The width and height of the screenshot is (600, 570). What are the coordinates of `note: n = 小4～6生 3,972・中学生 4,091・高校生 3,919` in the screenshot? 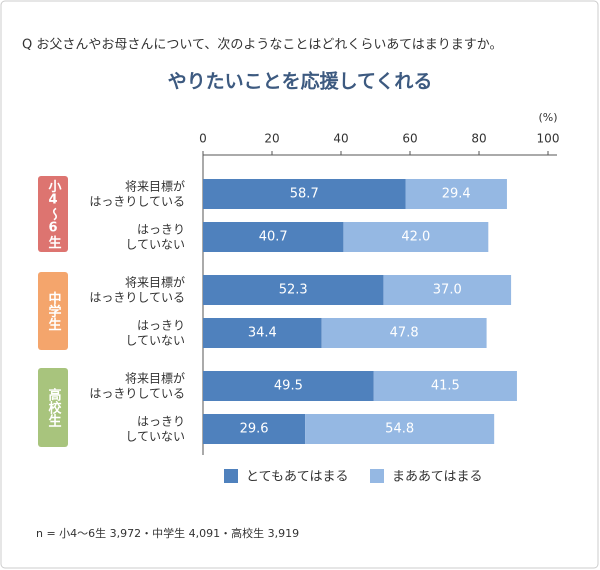 It's located at (167, 533).